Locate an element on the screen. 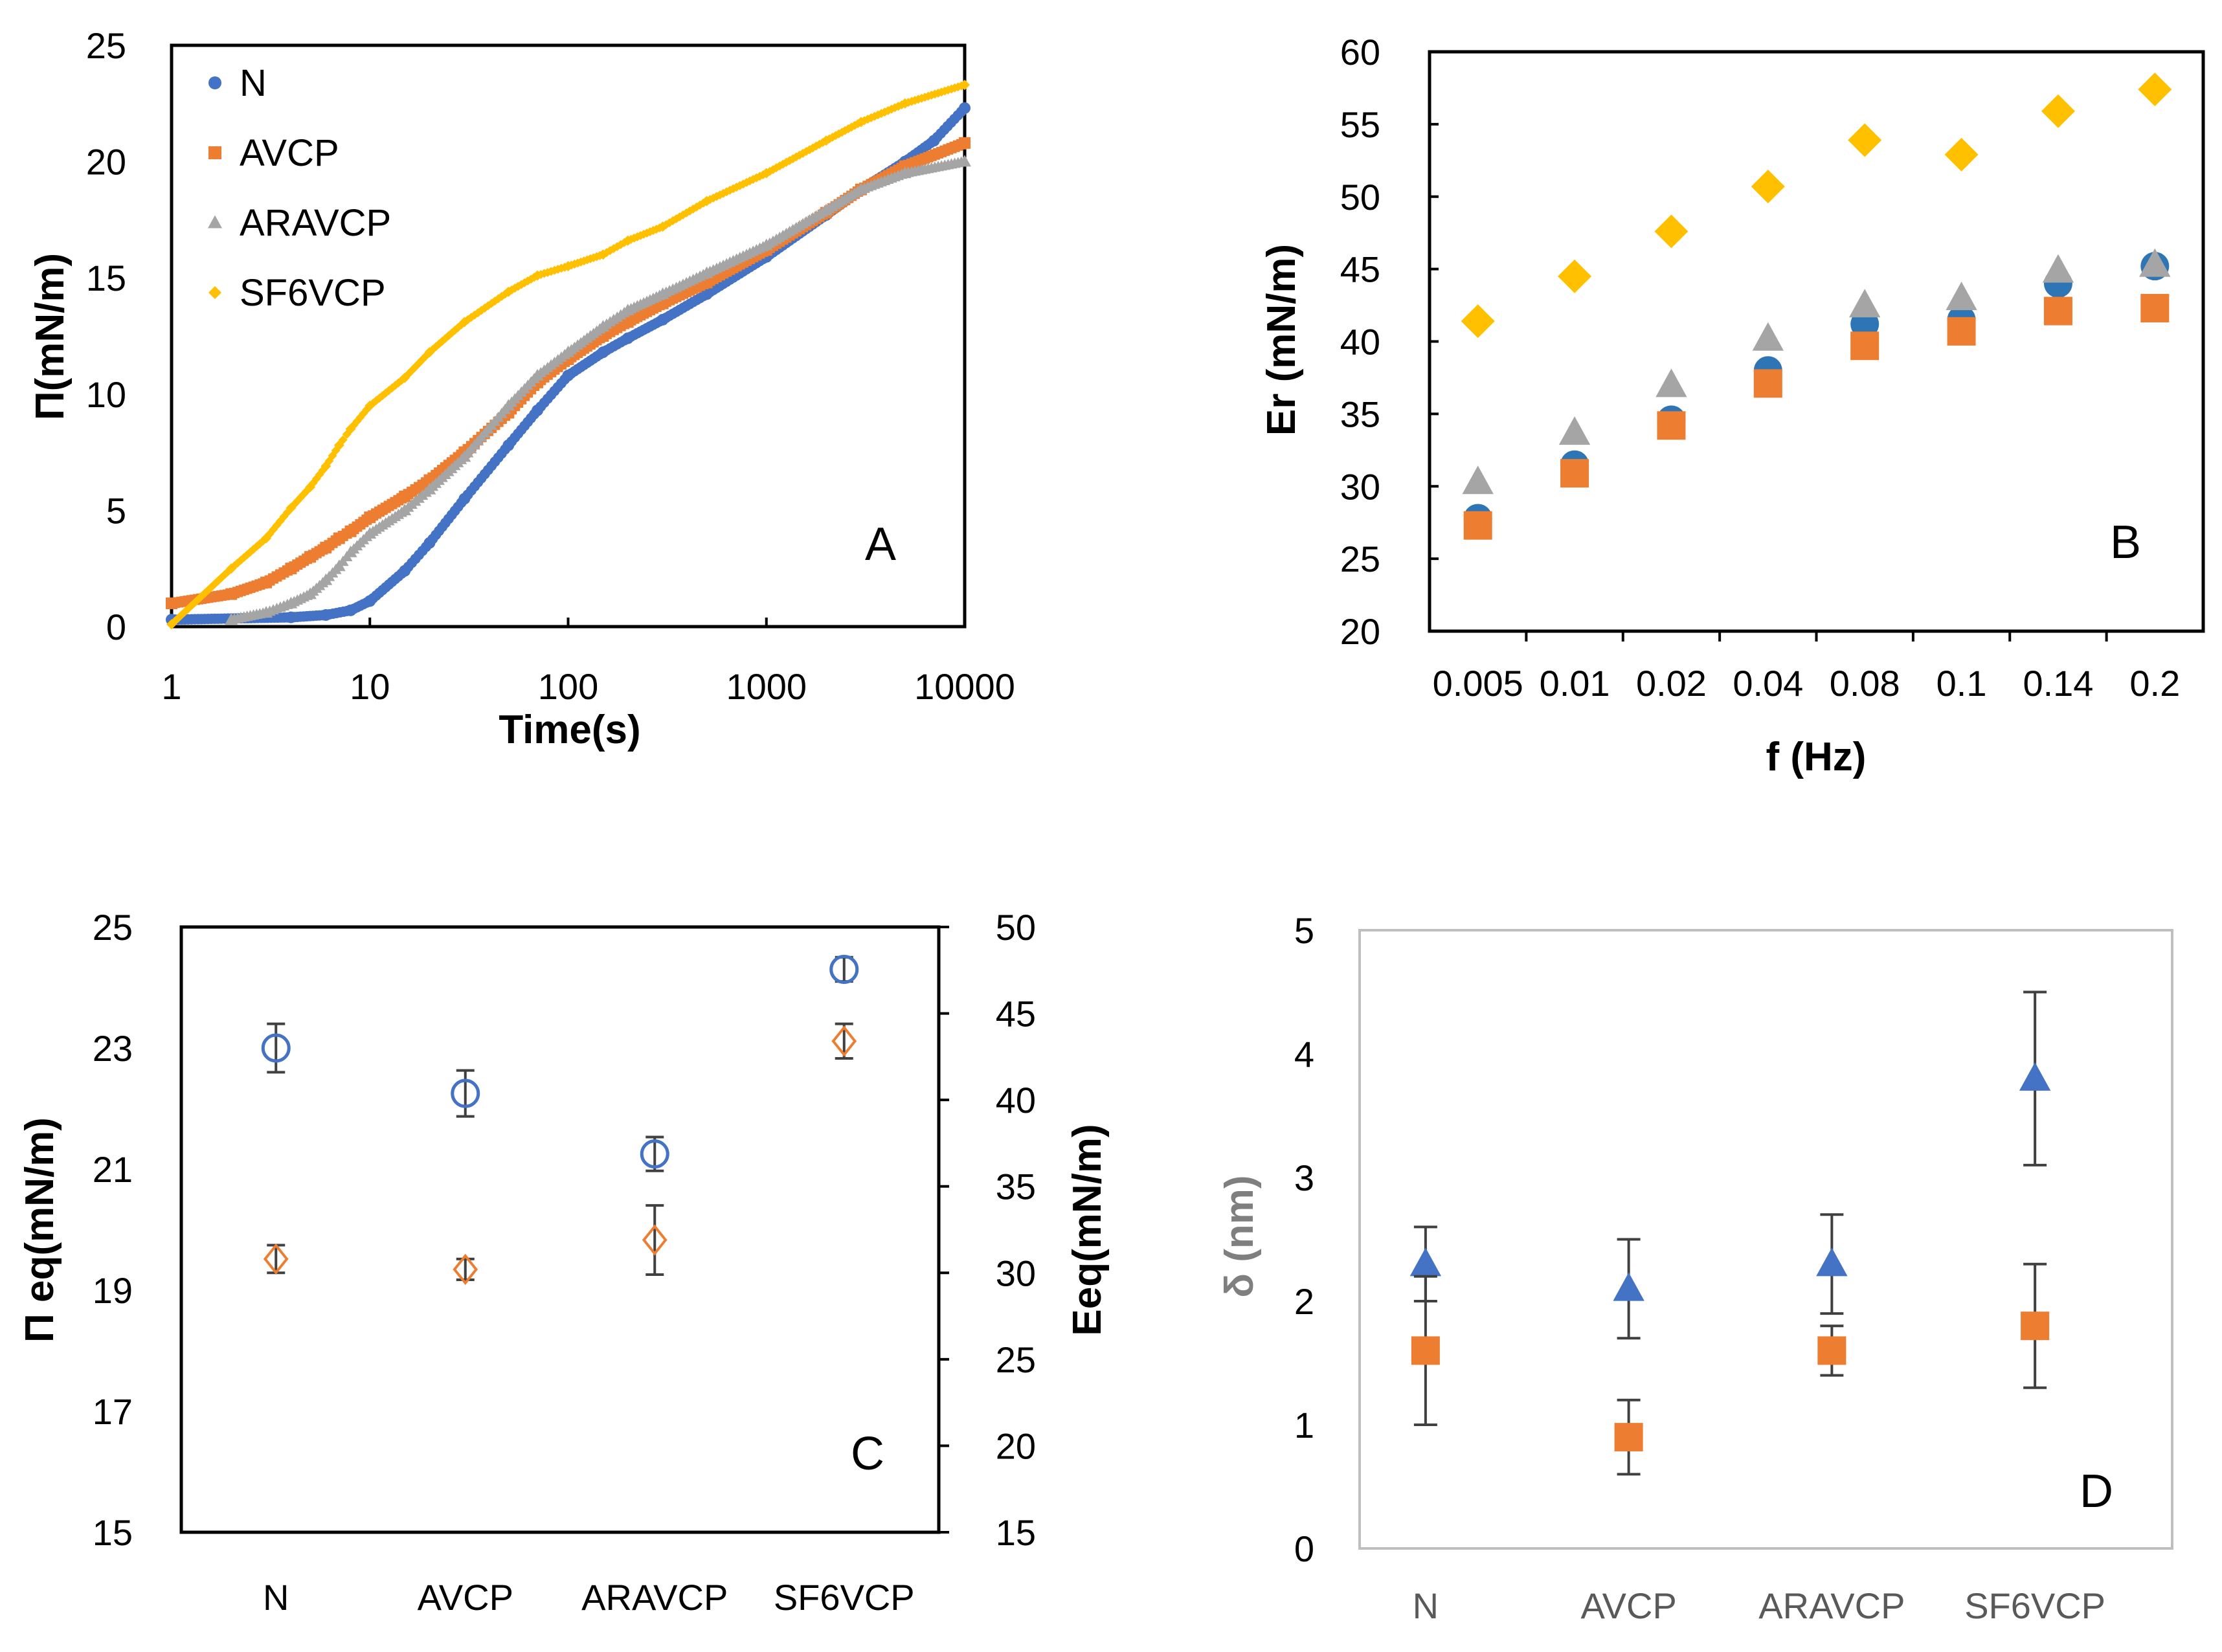 This screenshot has height=1652, width=2222. panel-c-left-tick-label: 23 is located at coordinates (113, 1048).